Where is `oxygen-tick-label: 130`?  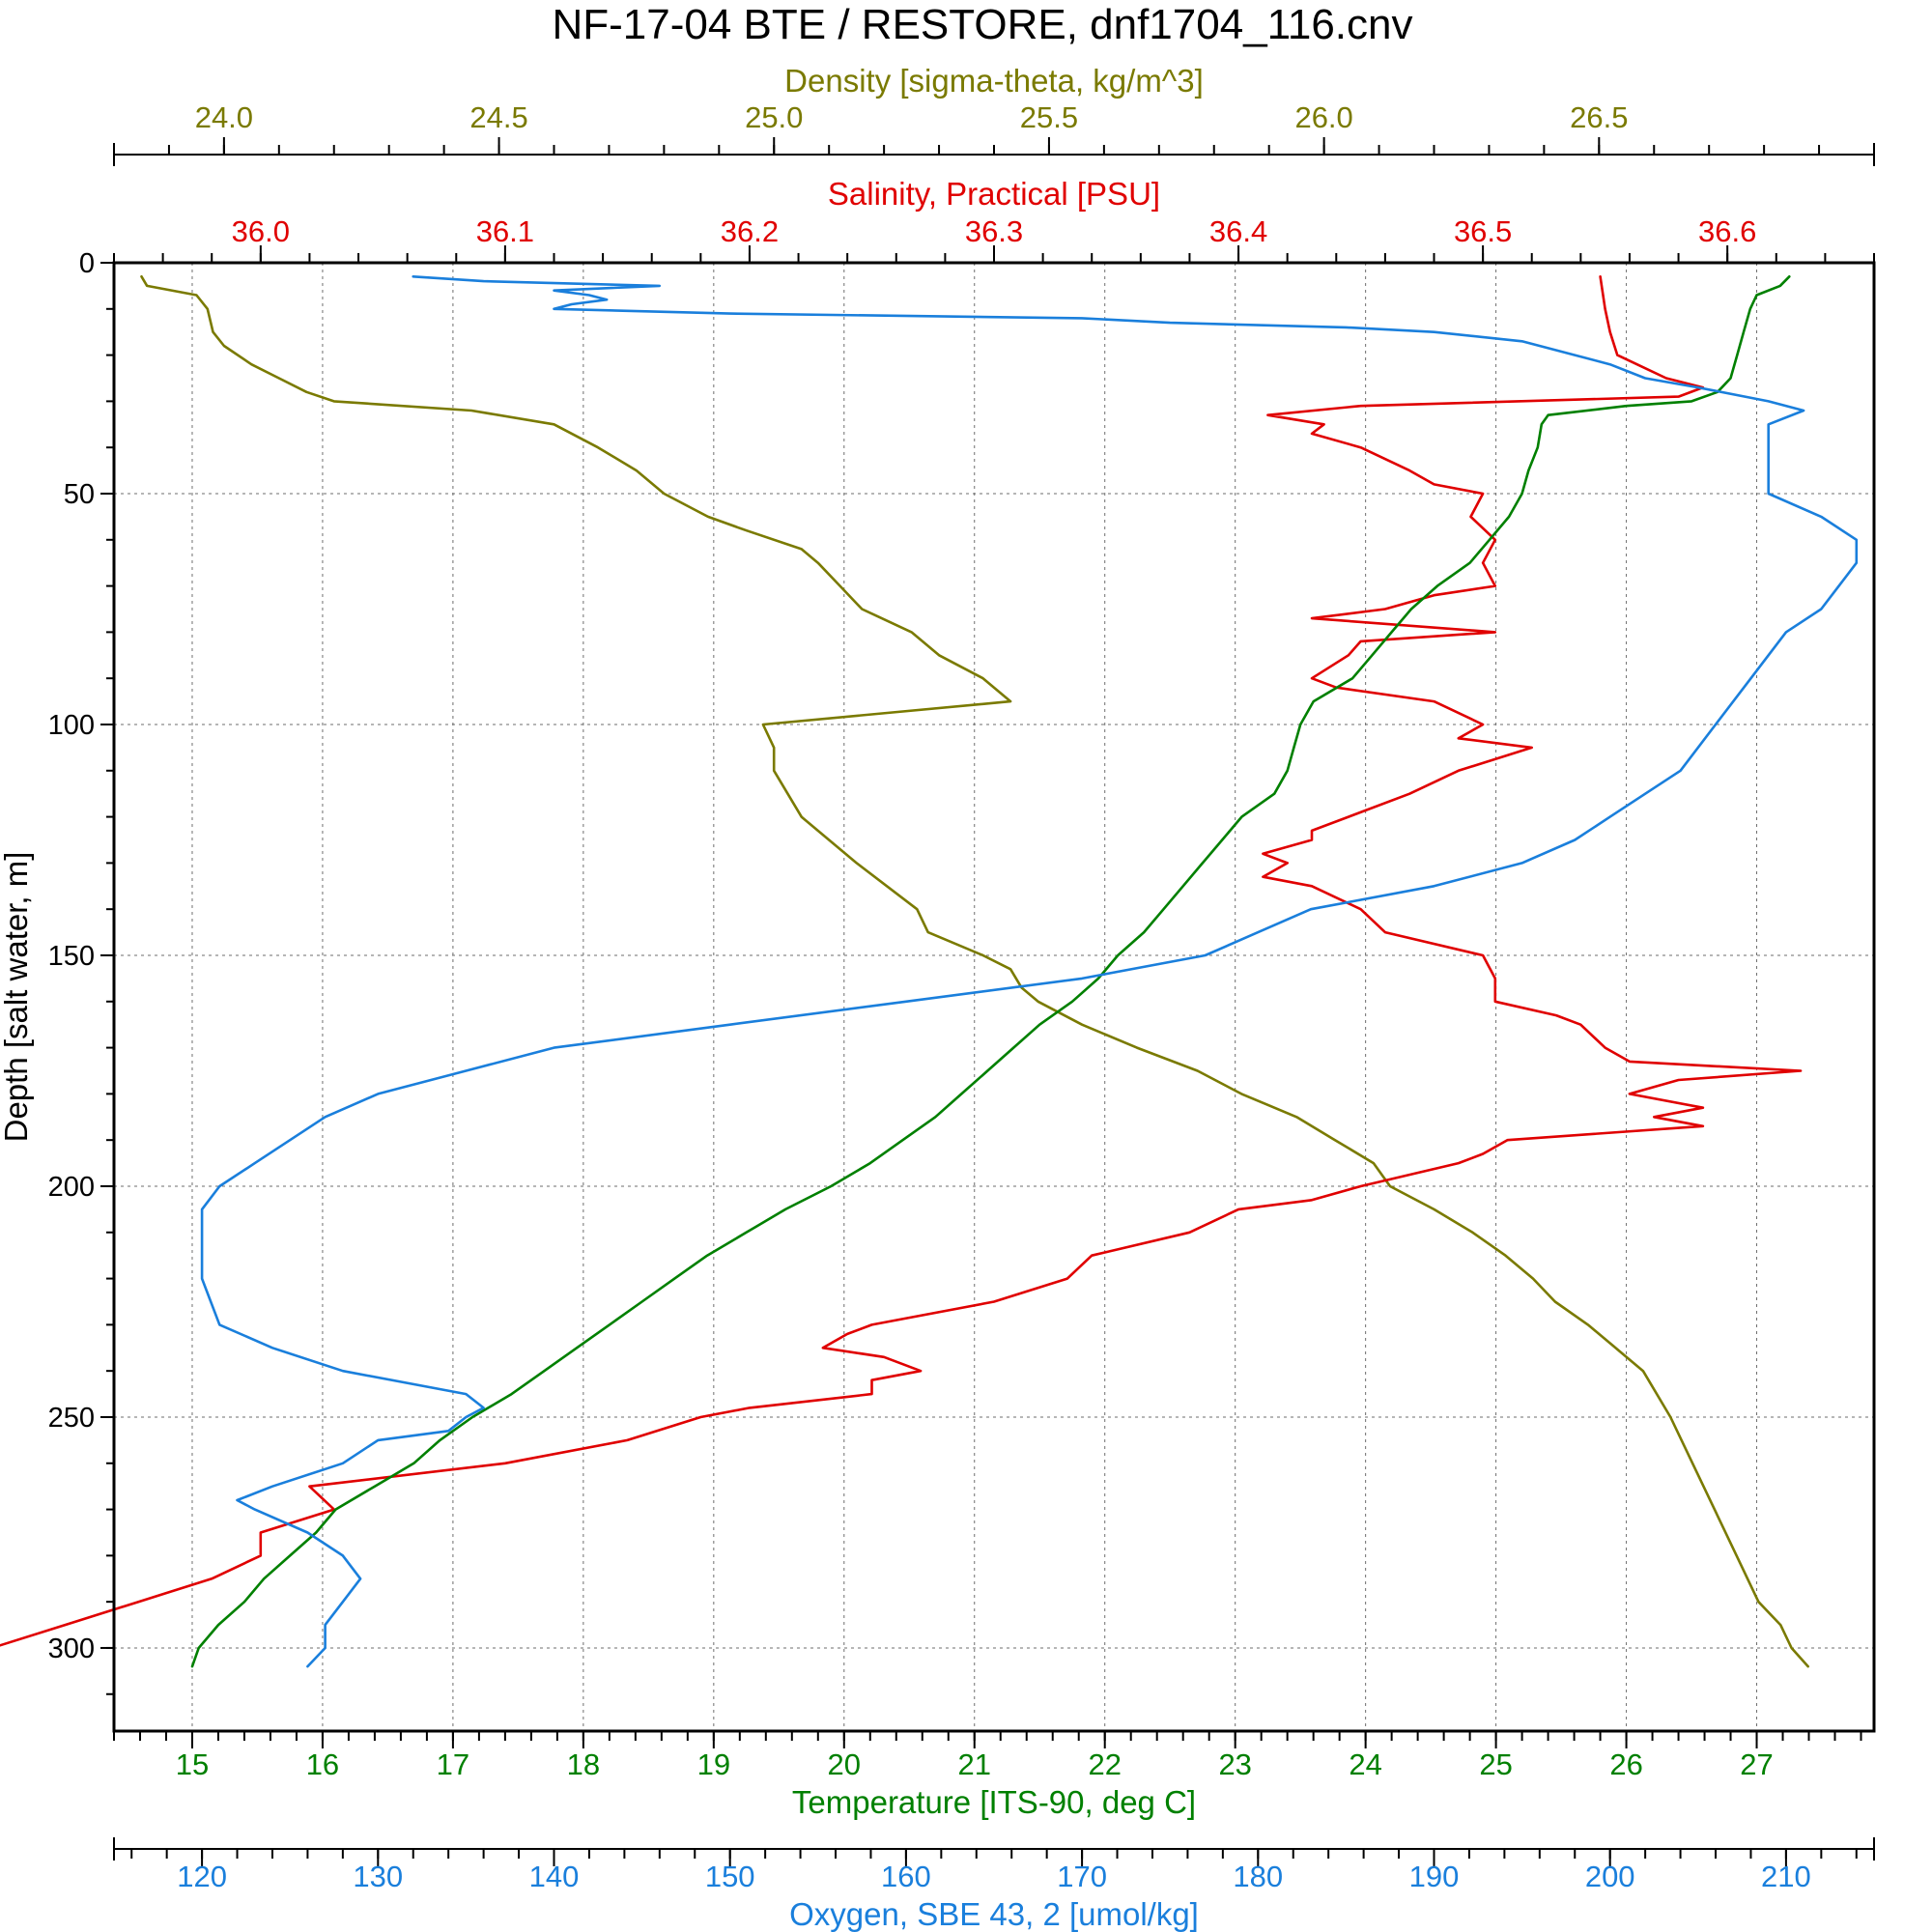 oxygen-tick-label: 130 is located at coordinates (378, 1876).